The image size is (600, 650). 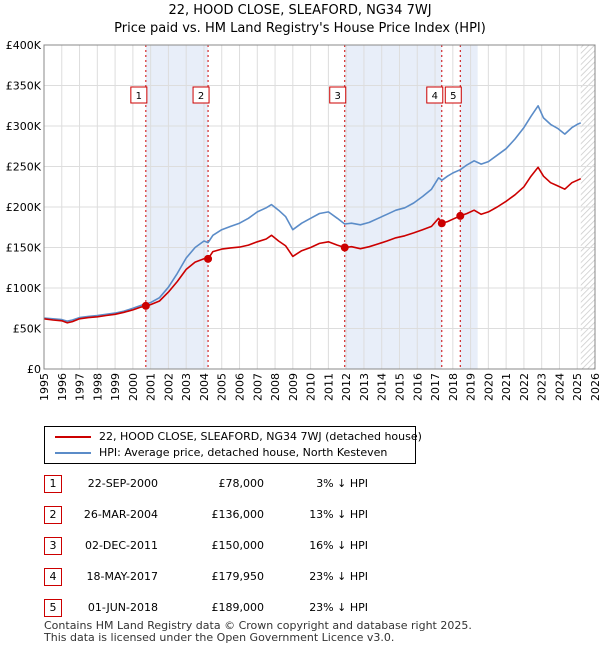 What do you see at coordinates (364, 387) in the screenshot?
I see `x-tick-label: 2013` at bounding box center [364, 387].